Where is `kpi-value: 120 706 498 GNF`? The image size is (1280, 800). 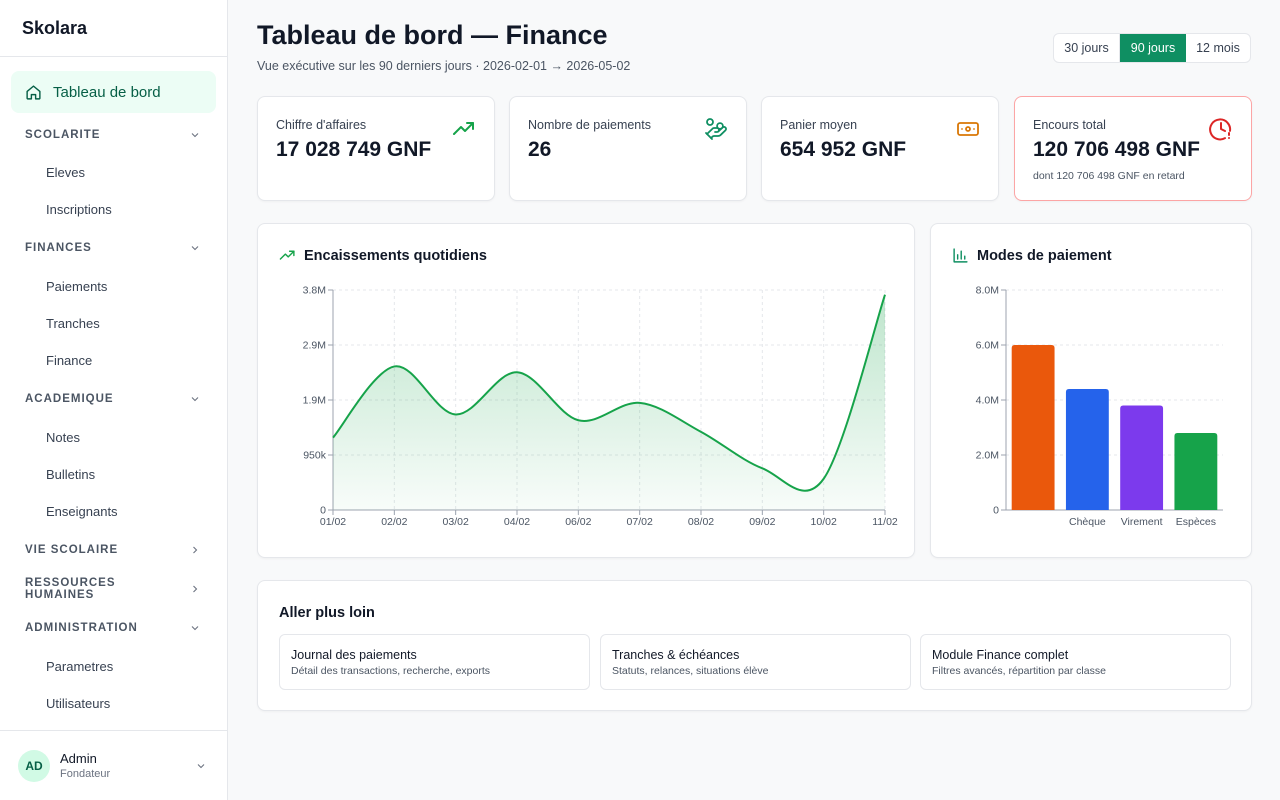 kpi-value: 120 706 498 GNF is located at coordinates (1116, 149).